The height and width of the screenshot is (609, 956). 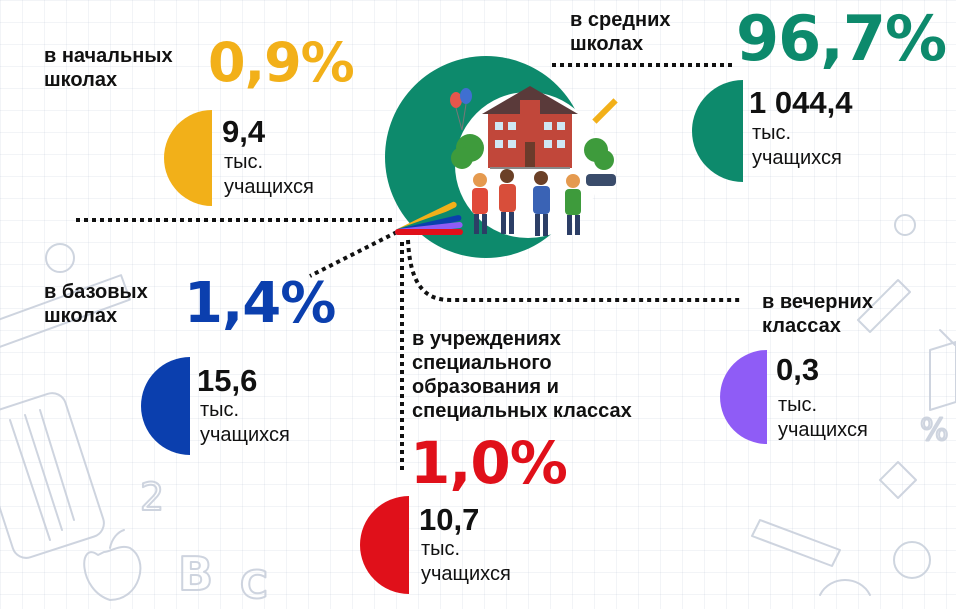 I want to click on unit-primary: тыс. учащихся, so click(x=269, y=174).